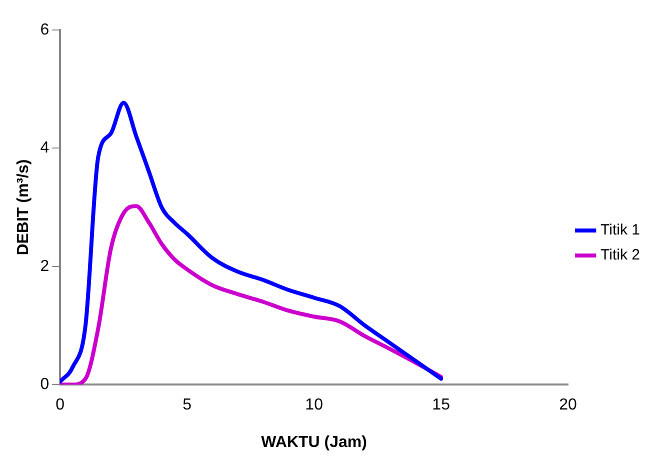  I want to click on y-axis-title: DEBIT (m³/s), so click(23, 207).